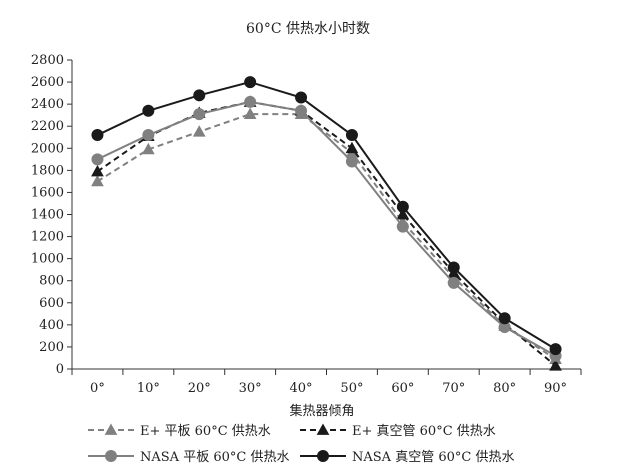 This screenshot has width=620, height=473. I want to click on legend-item: E+ 真空管 60°C 供热水, so click(398, 431).